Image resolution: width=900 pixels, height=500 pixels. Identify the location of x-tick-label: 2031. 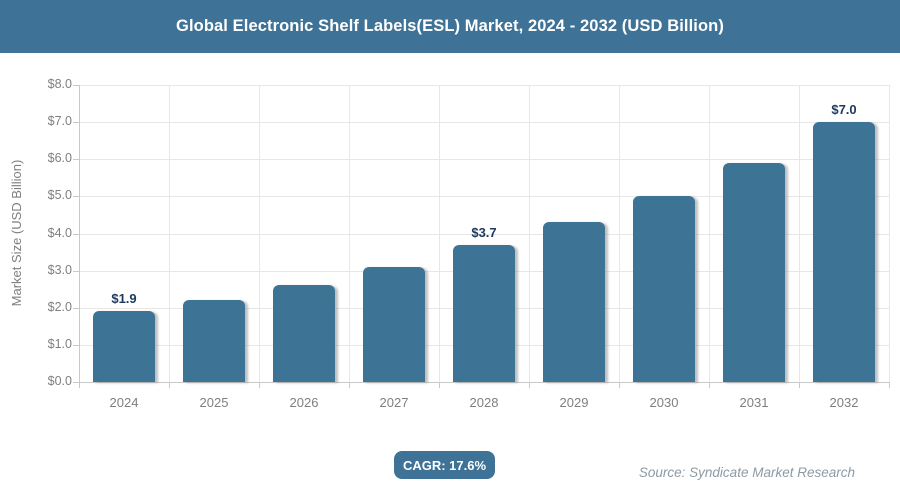
(754, 402).